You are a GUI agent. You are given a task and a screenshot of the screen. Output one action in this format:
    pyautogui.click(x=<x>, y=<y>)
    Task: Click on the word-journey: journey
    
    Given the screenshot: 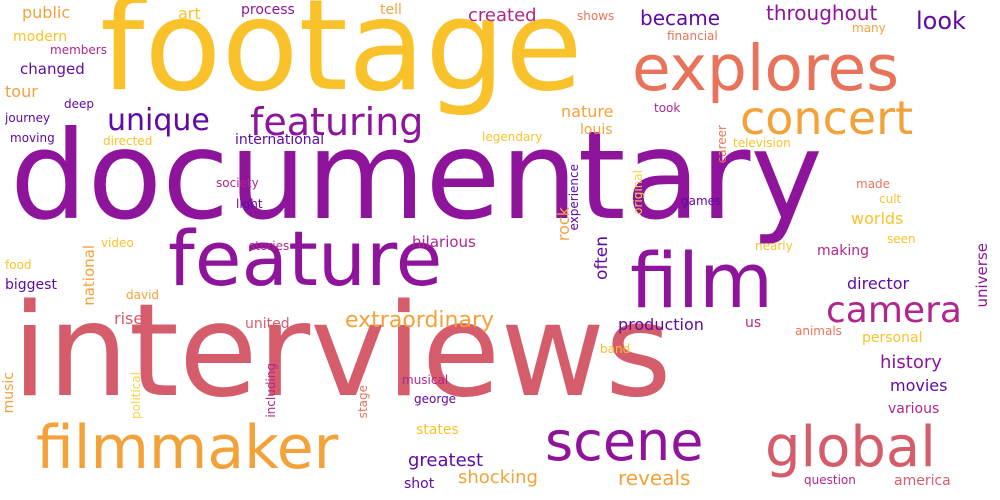 What is the action you would take?
    pyautogui.click(x=28, y=118)
    